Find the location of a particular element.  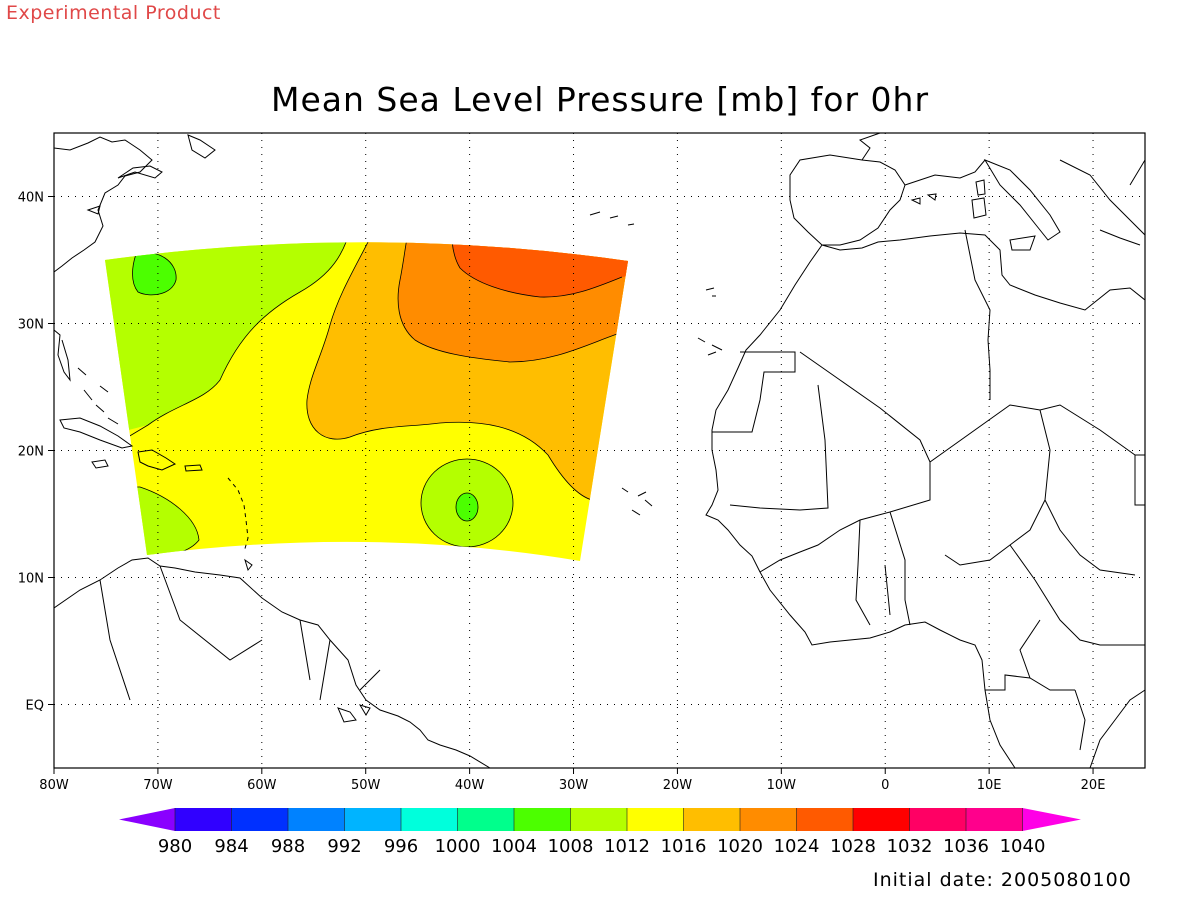

legend-label: 992 is located at coordinates (344, 846).